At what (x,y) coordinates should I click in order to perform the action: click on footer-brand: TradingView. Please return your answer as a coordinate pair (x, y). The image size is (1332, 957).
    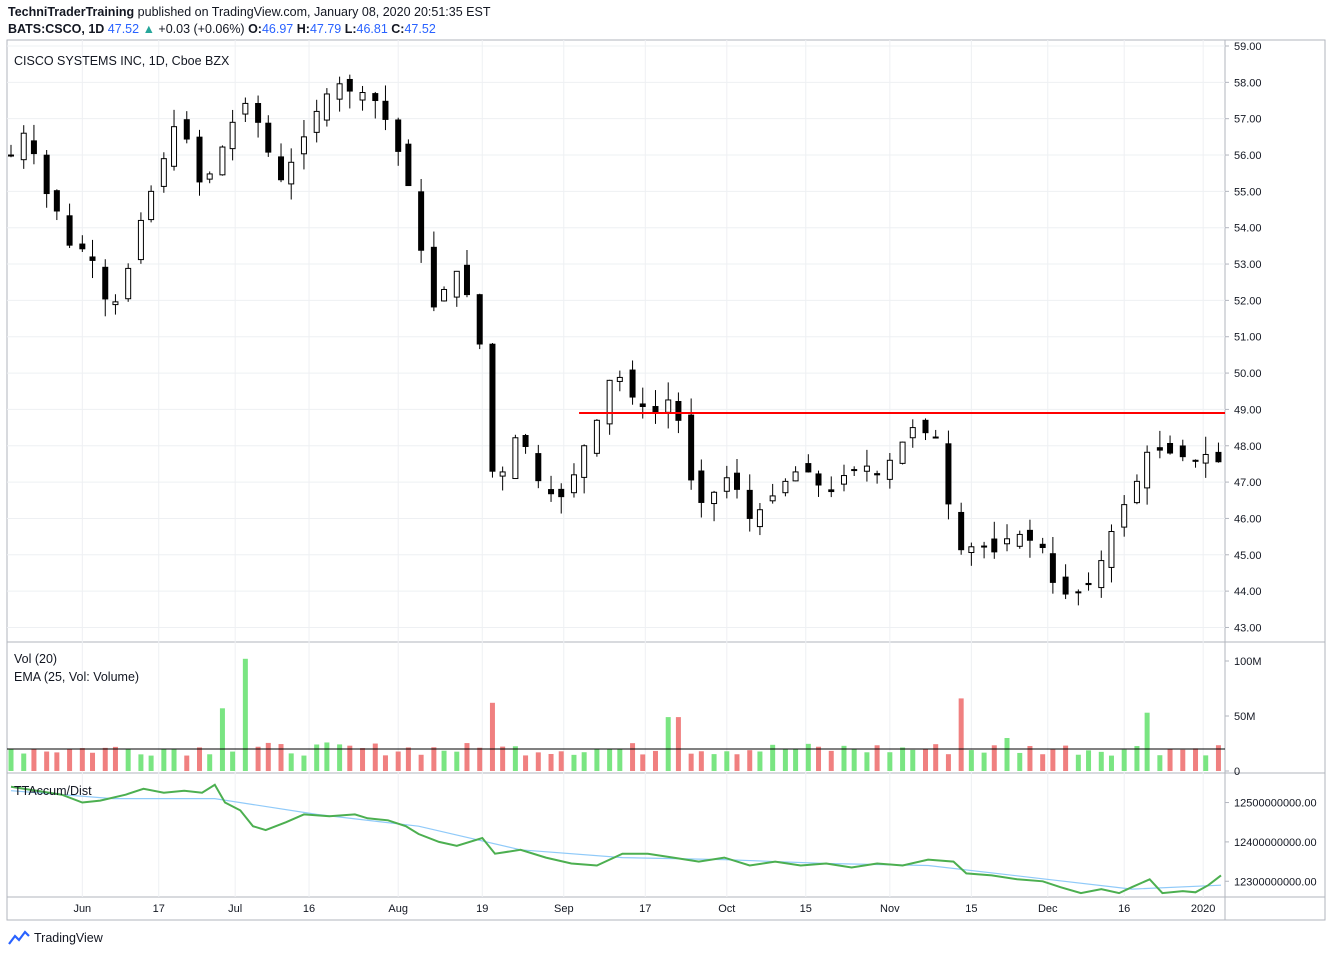
    Looking at the image, I should click on (55, 938).